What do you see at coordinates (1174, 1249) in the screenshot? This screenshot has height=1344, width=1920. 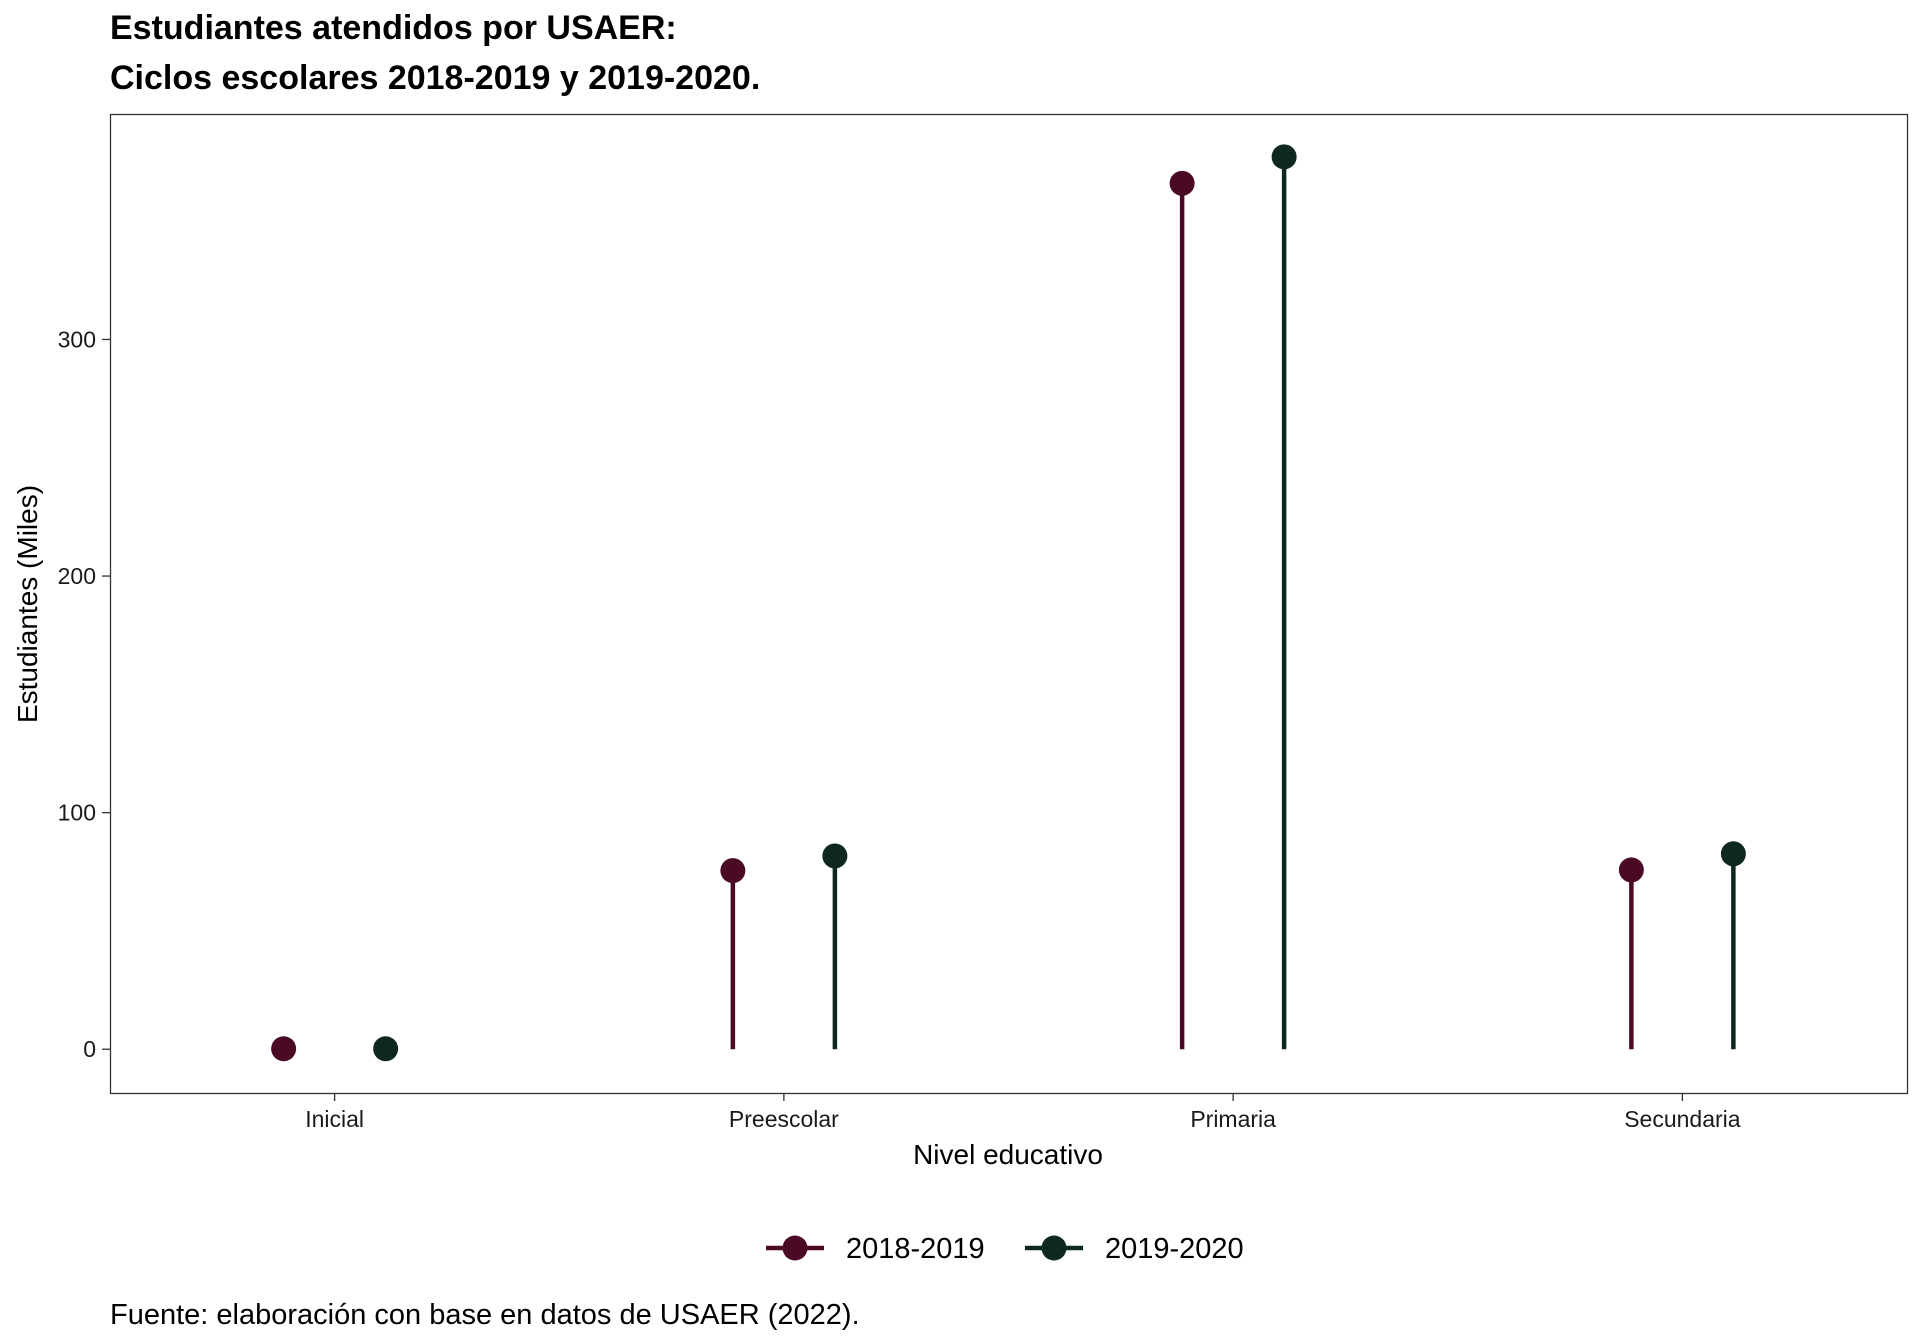 I see `legend-label: 2019-2020` at bounding box center [1174, 1249].